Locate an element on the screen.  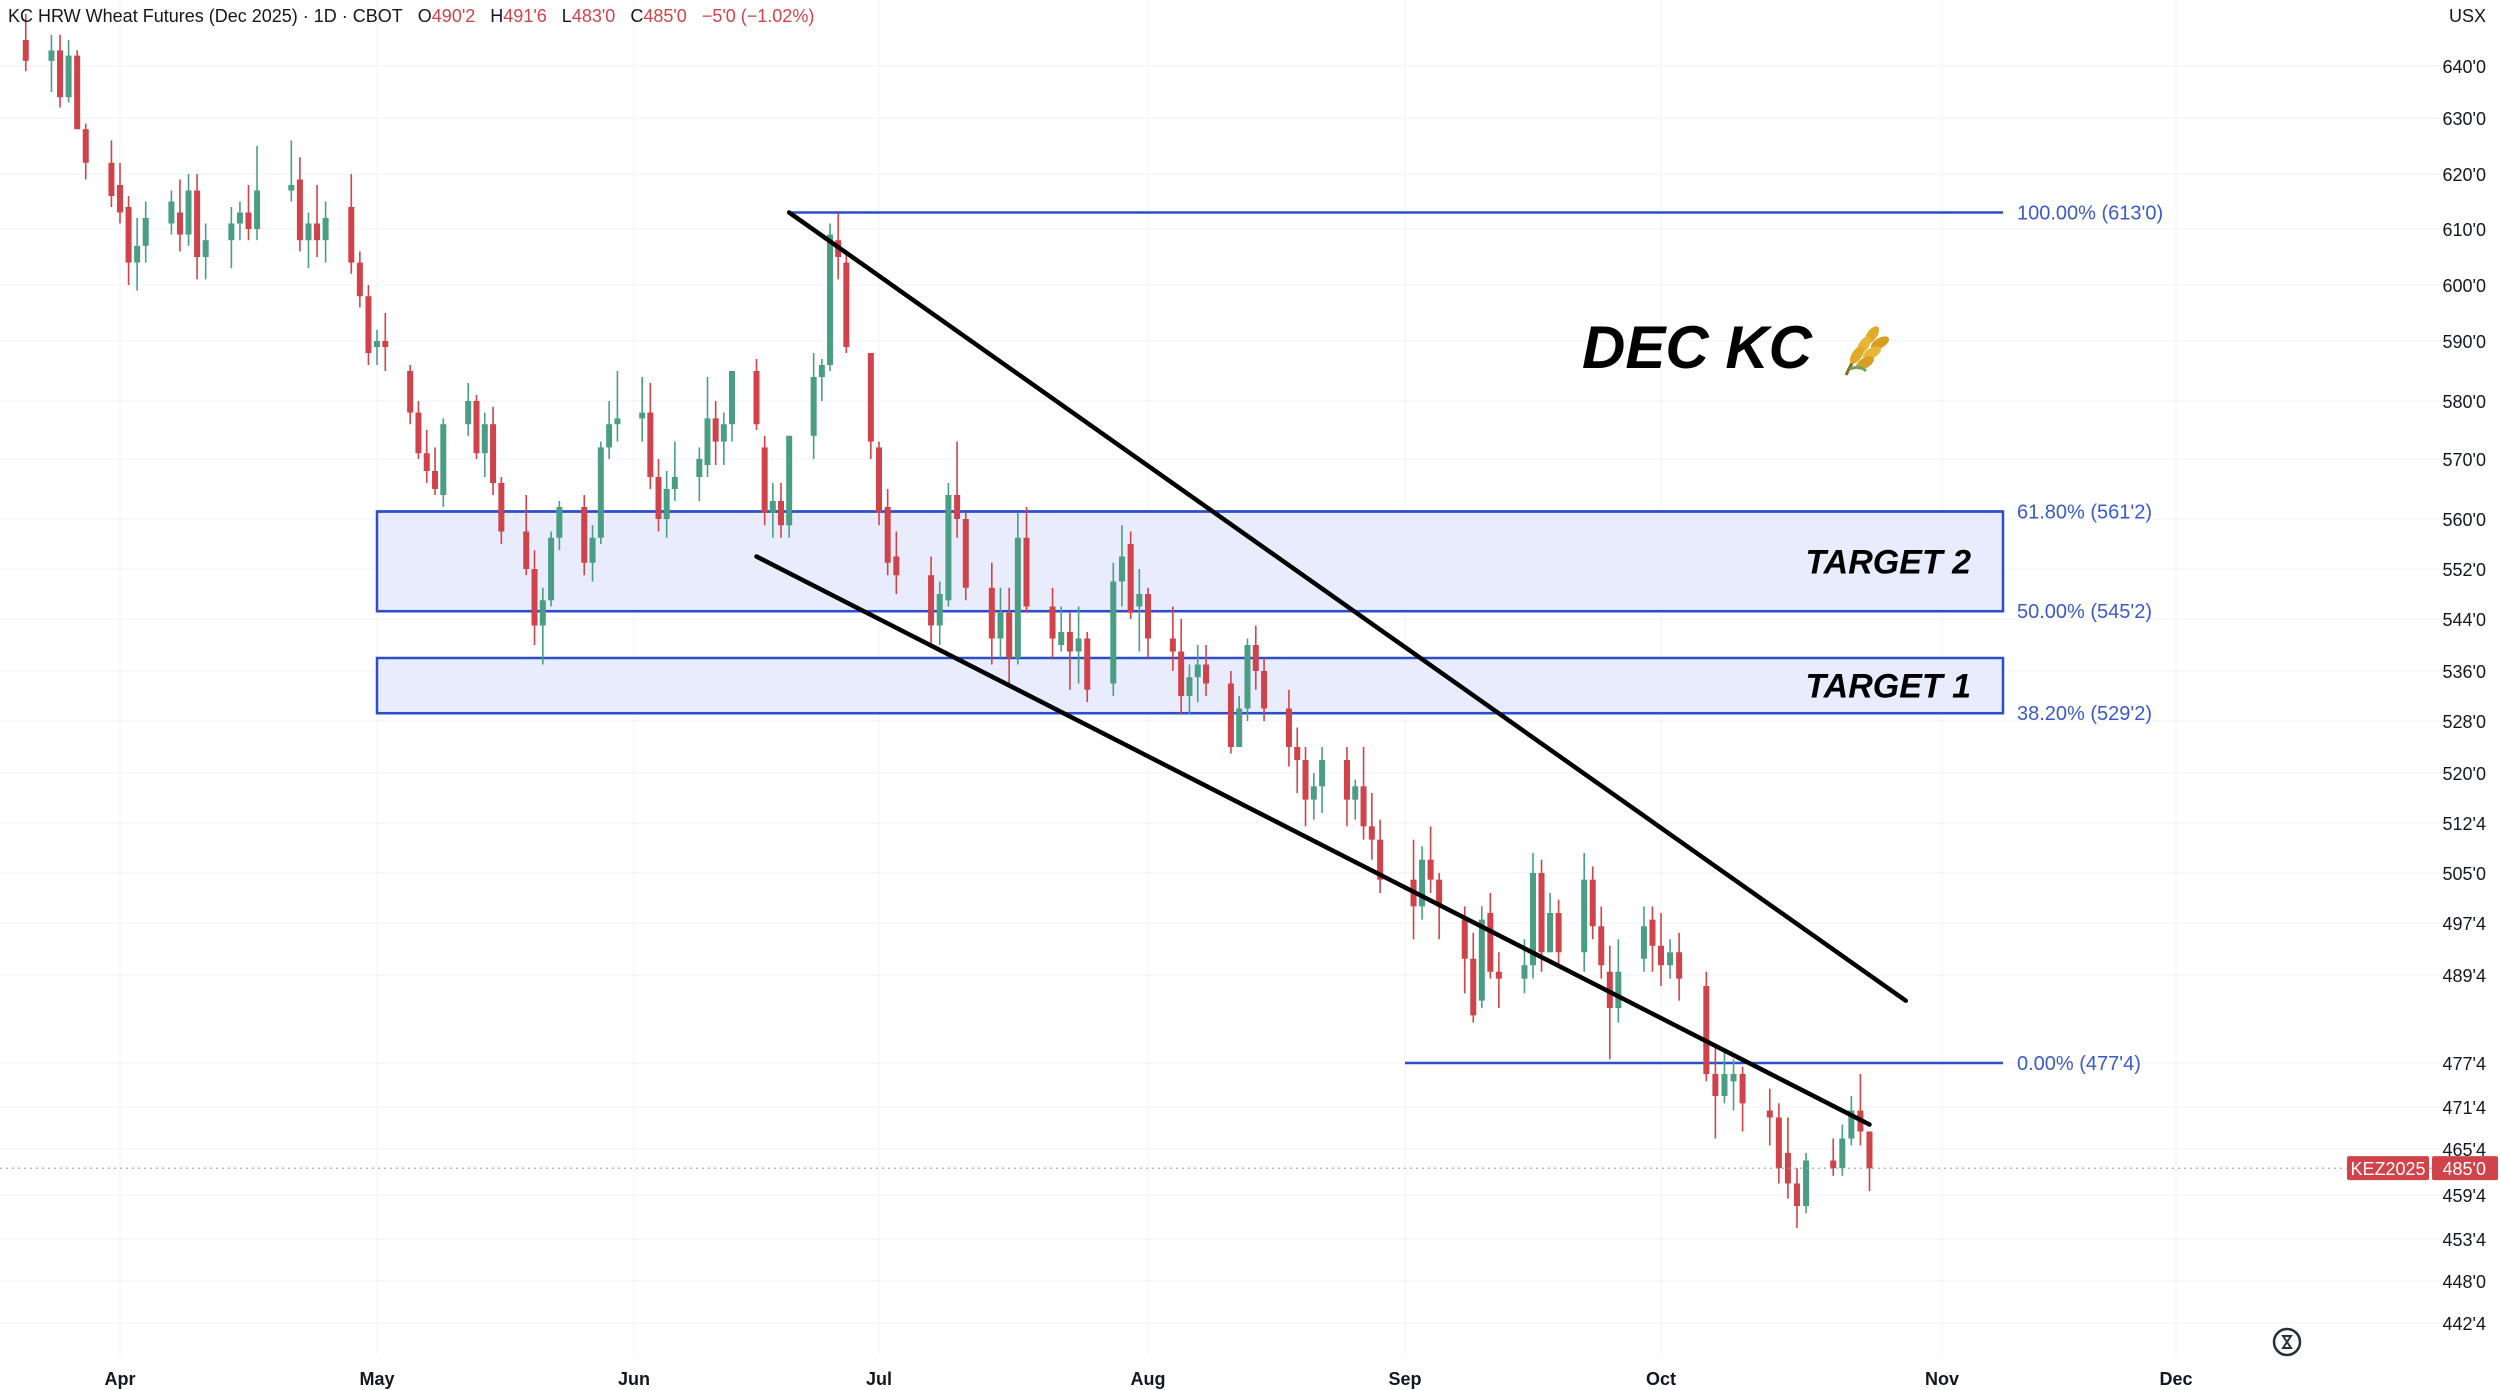
currency-unit: USX is located at coordinates (2467, 16).